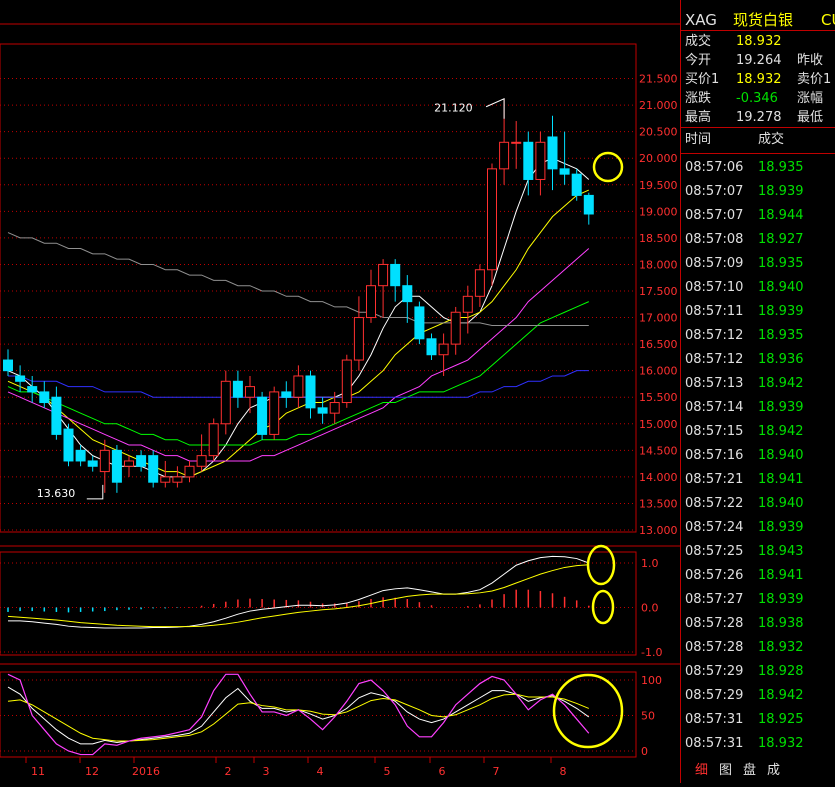 Image resolution: width=835 pixels, height=787 pixels. Describe the element at coordinates (320, 771) in the screenshot. I see `x-tick-label: 4` at that location.